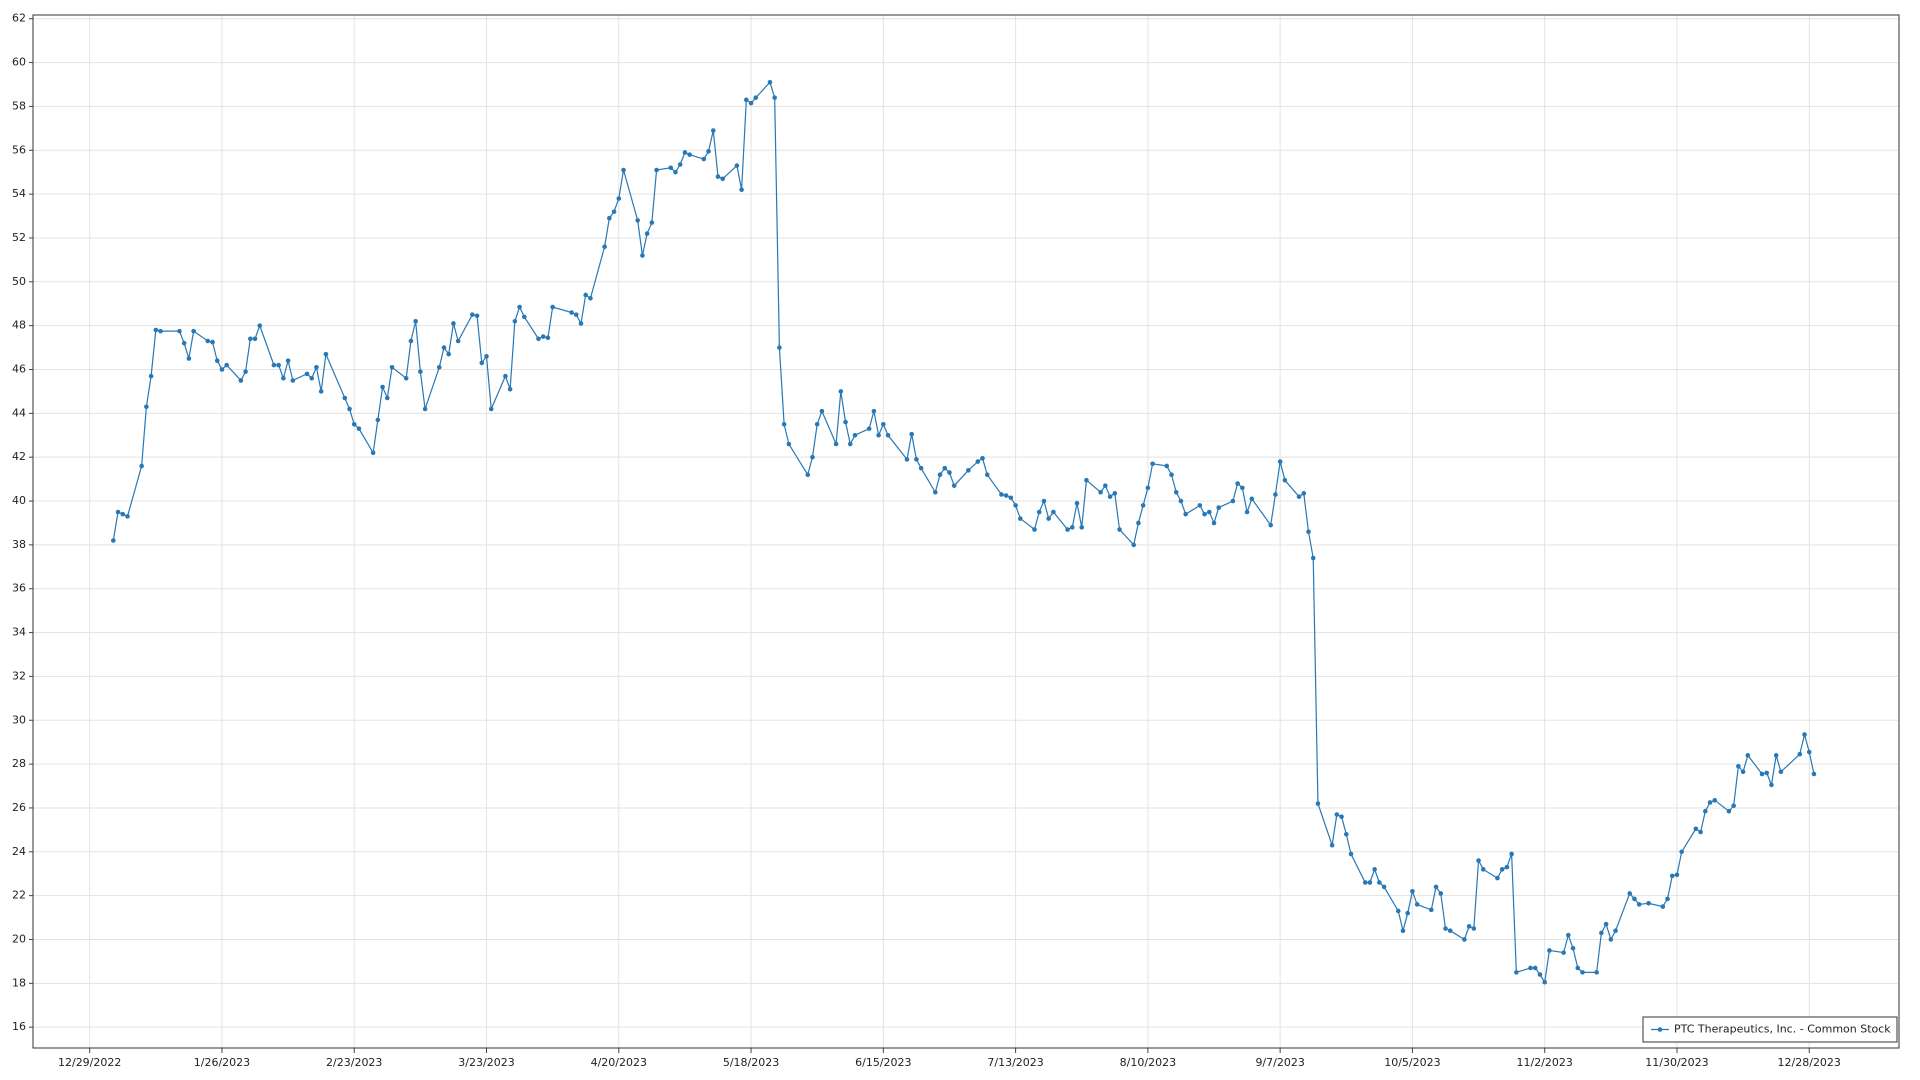  What do you see at coordinates (1412, 1062) in the screenshot?
I see `x-tick-label: 10/5/2023` at bounding box center [1412, 1062].